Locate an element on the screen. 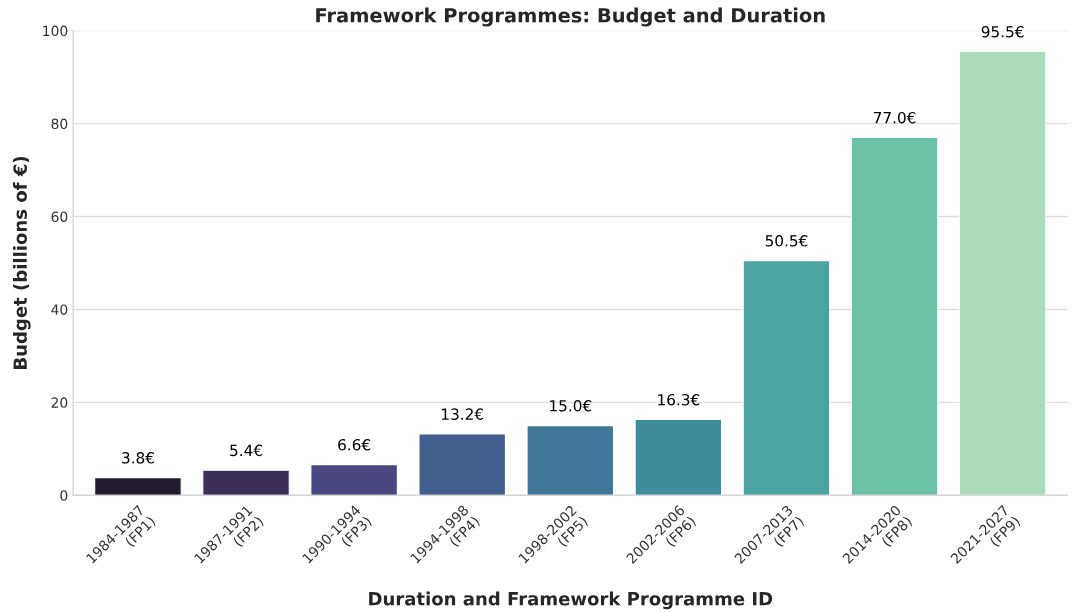 Image resolution: width=1075 pixels, height=613 pixels. y-tick-label: 60 is located at coordinates (59, 216).